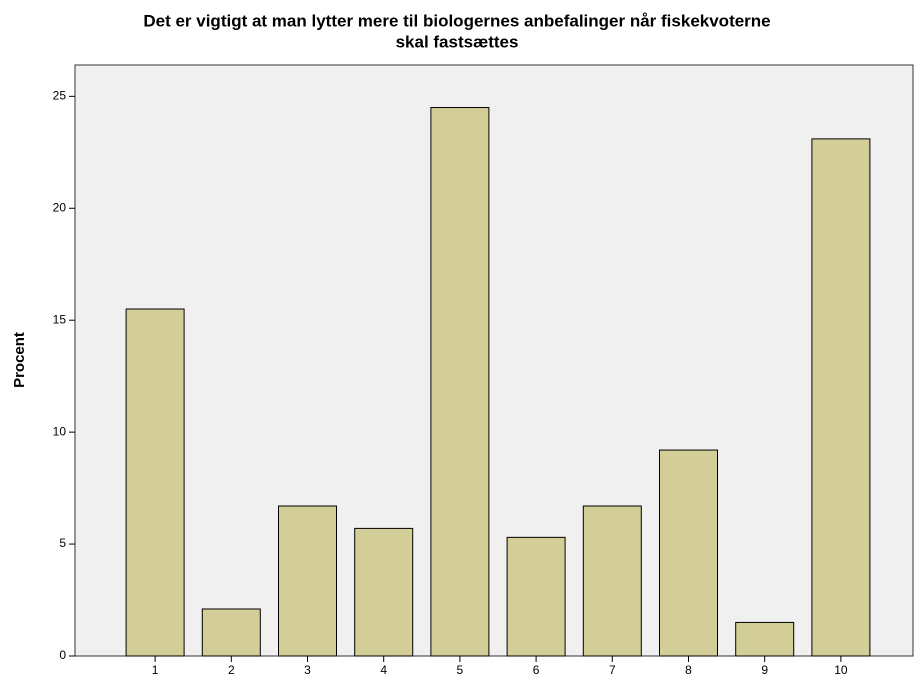 This screenshot has width=914, height=685. What do you see at coordinates (60, 207) in the screenshot?
I see `y-tick-label: 20` at bounding box center [60, 207].